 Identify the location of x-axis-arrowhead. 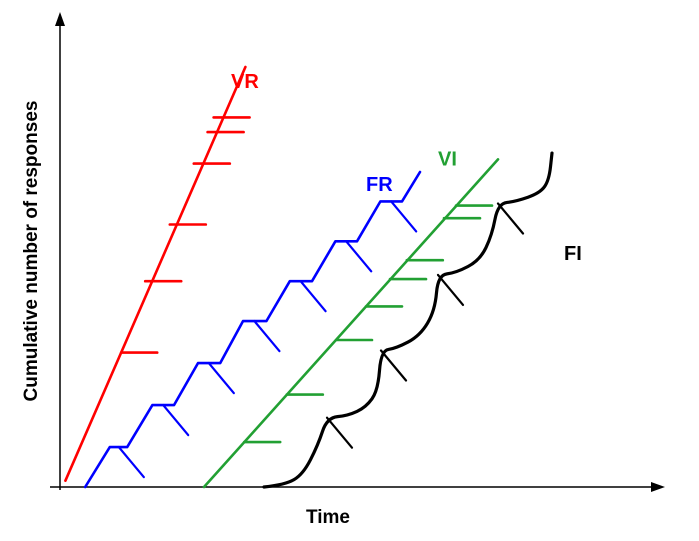
(658, 487).